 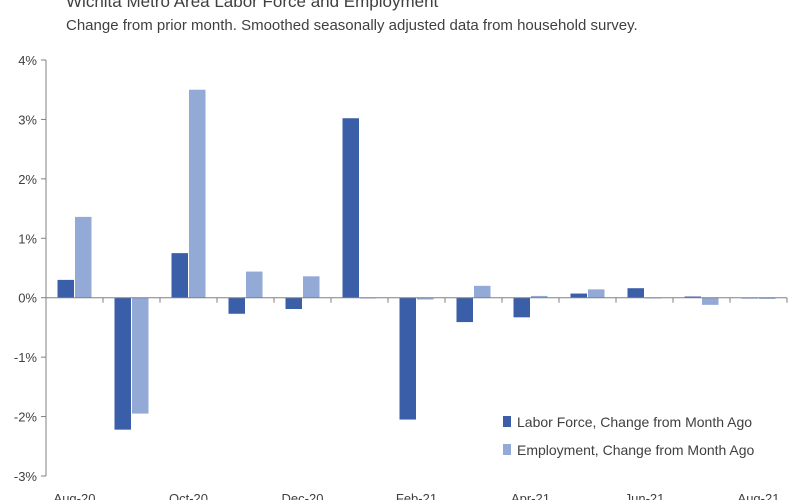 I want to click on x-tick-label: Aug-21, so click(x=759, y=495).